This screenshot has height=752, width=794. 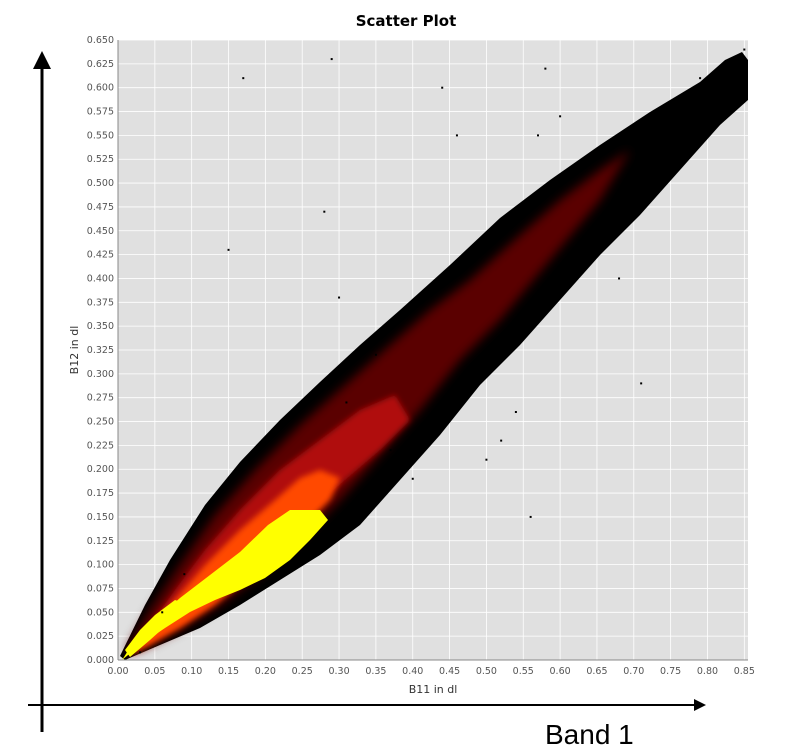 I want to click on x-tick-label: 0.30, so click(x=338, y=671).